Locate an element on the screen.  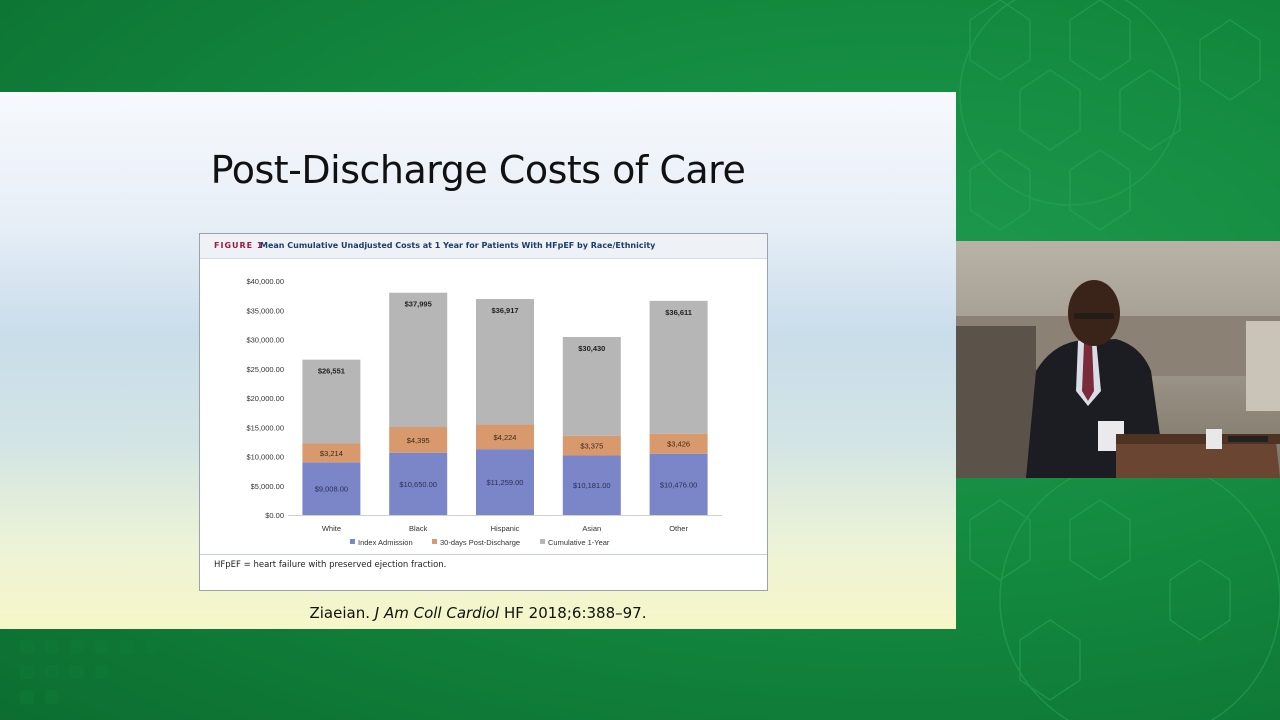
segment-data-label: $3,375 is located at coordinates (591, 446).